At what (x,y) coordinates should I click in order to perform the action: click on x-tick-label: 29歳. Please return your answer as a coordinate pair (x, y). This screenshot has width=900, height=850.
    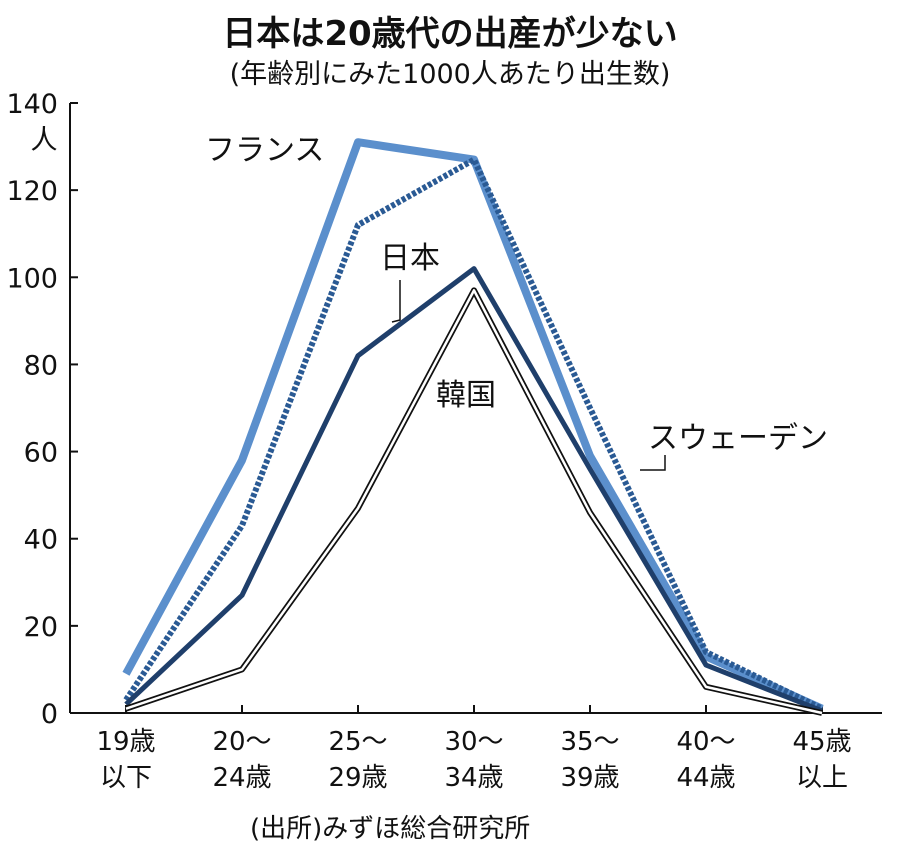
    Looking at the image, I should click on (357, 778).